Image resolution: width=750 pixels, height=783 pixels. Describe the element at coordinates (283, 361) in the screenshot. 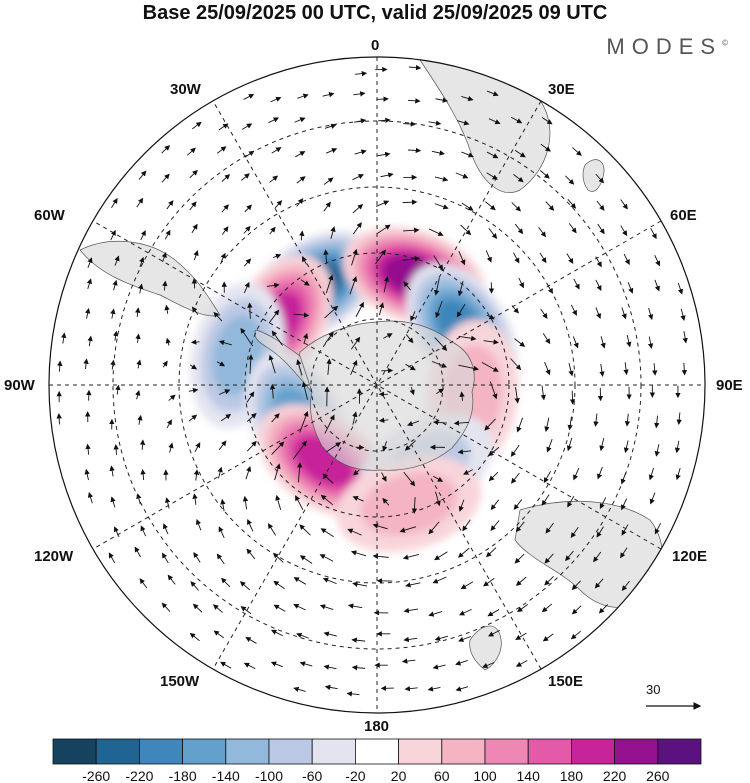

I see `antarctic-peninsula` at that location.